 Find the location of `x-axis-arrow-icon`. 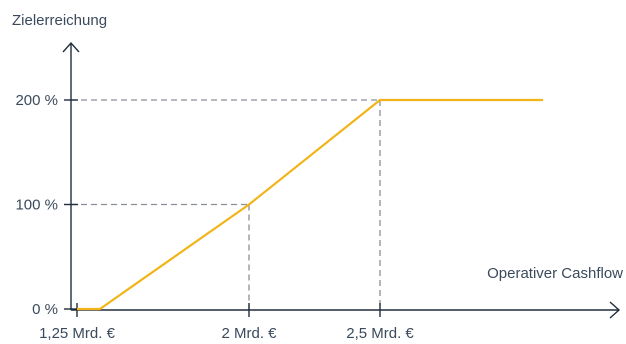

x-axis-arrow-icon is located at coordinates (615, 310).